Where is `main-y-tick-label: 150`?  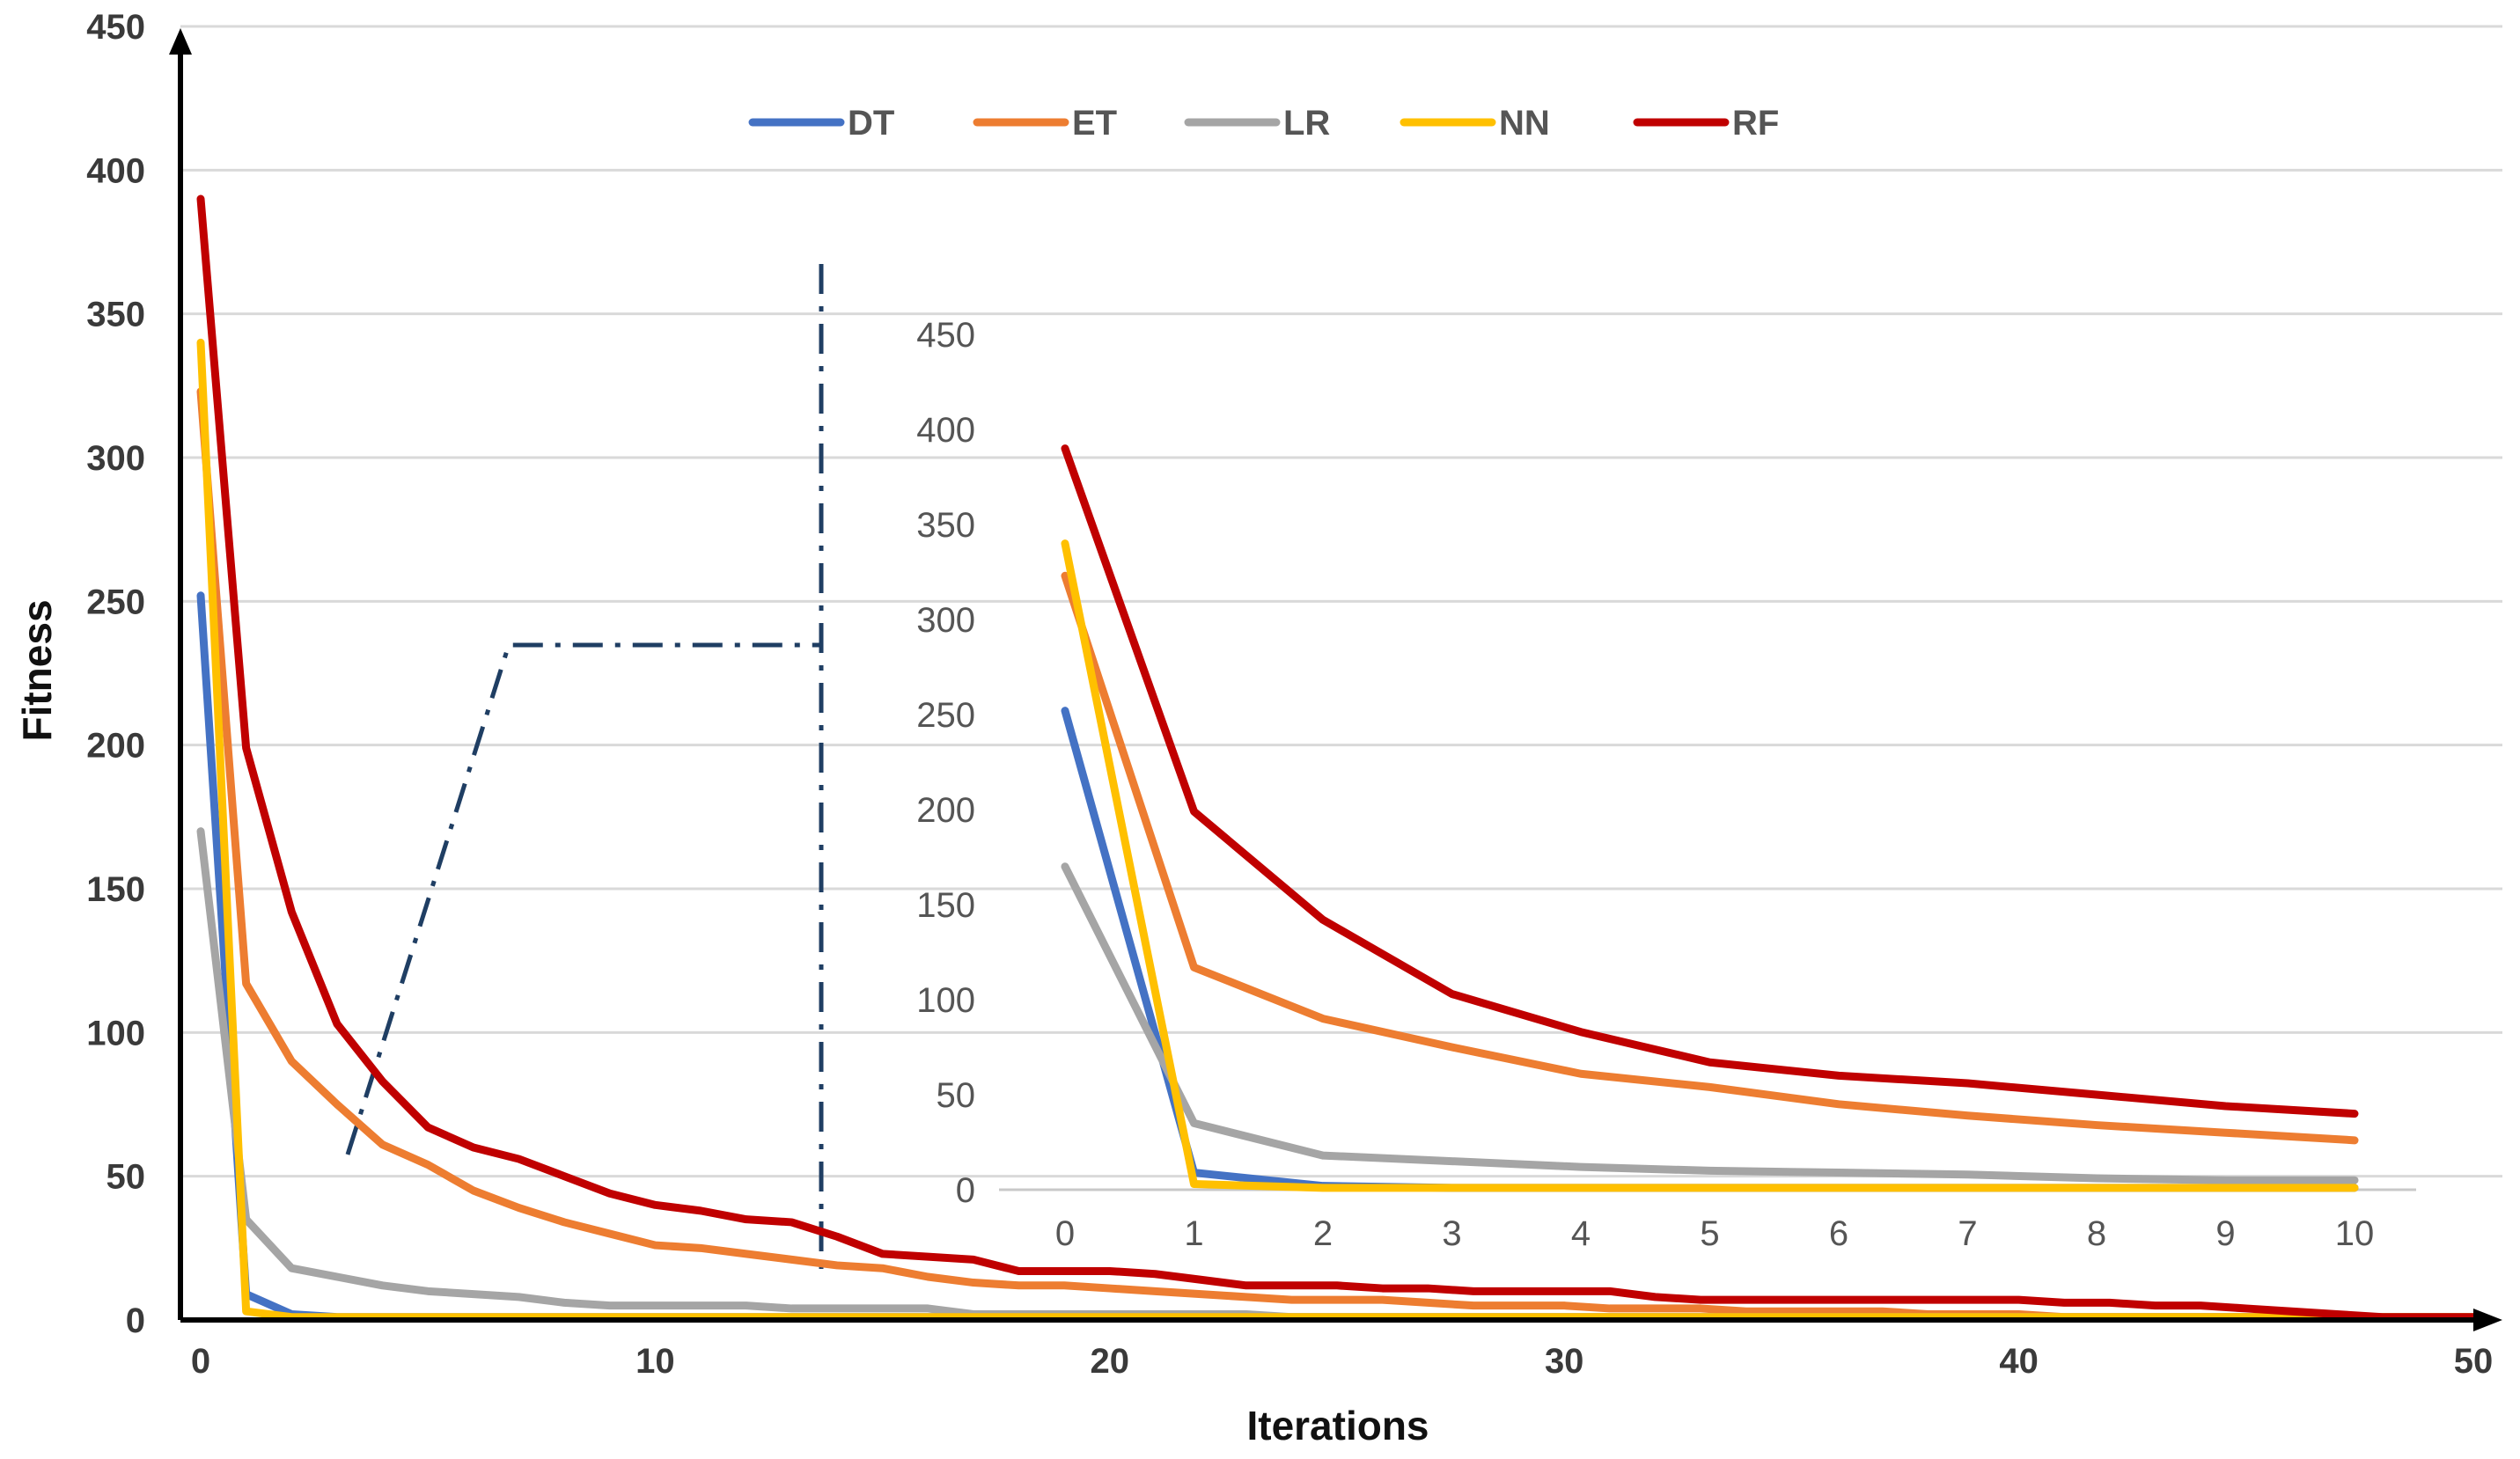 main-y-tick-label: 150 is located at coordinates (115, 889).